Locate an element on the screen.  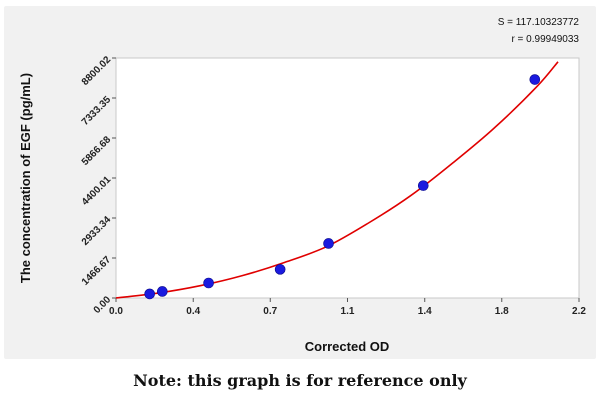
x-tick-label: 1.4 is located at coordinates (425, 311).